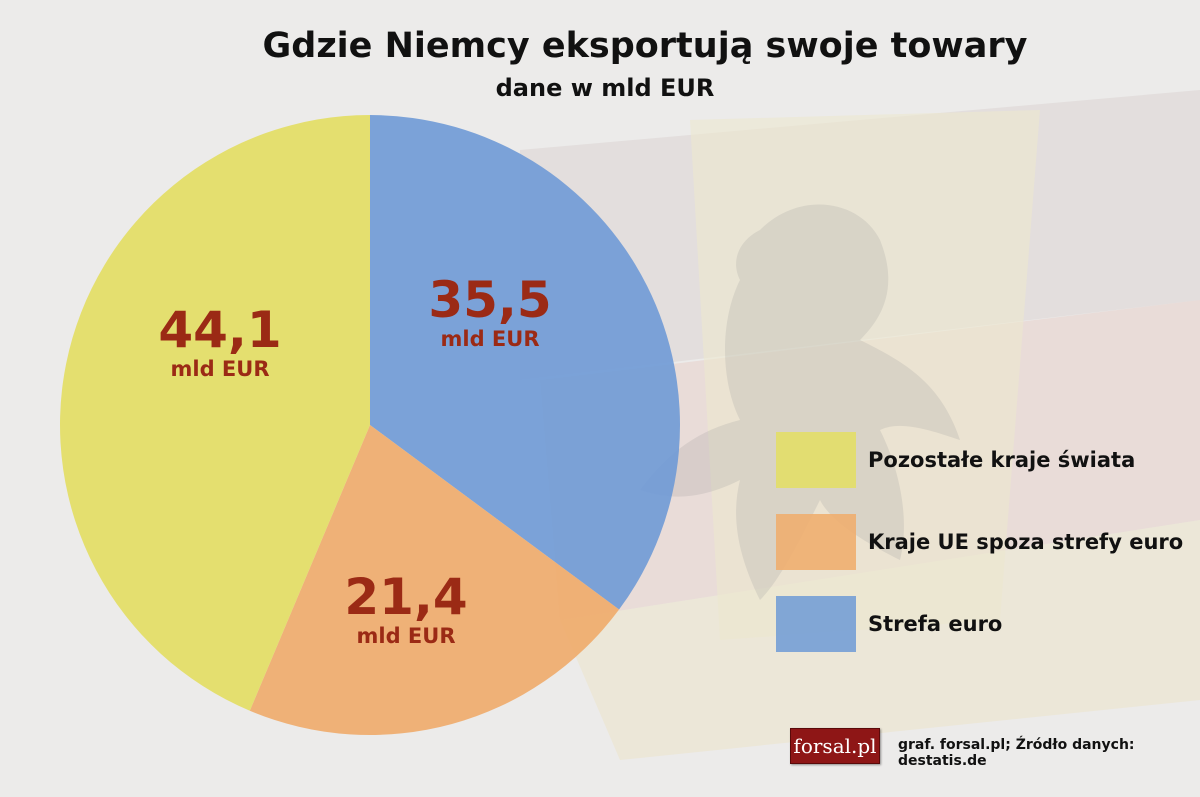 This screenshot has width=1200, height=797. I want to click on forsal-logo: forsal.pl, so click(835, 746).